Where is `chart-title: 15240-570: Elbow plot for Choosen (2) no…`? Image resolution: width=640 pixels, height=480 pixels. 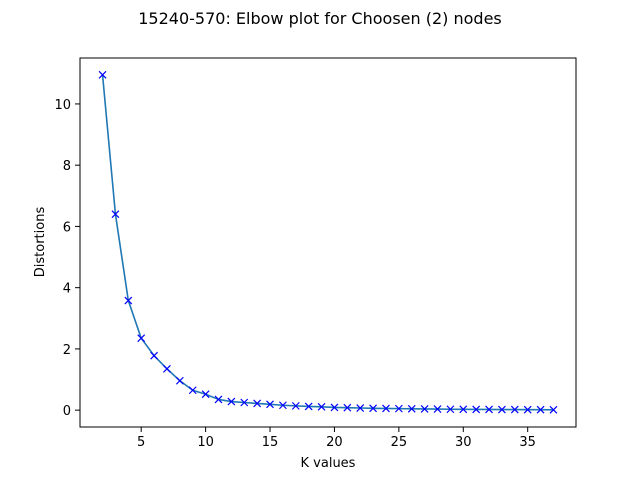 chart-title: 15240-570: Elbow plot for Choosen (2) no… is located at coordinates (320, 18).